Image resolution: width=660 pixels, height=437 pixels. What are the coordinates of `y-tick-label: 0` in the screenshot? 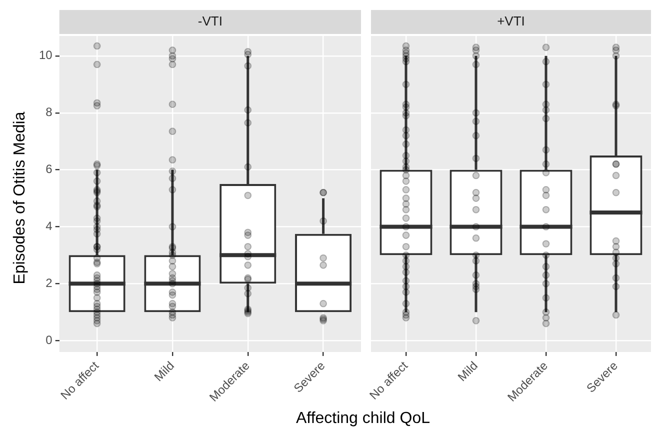 It's located at (49, 339).